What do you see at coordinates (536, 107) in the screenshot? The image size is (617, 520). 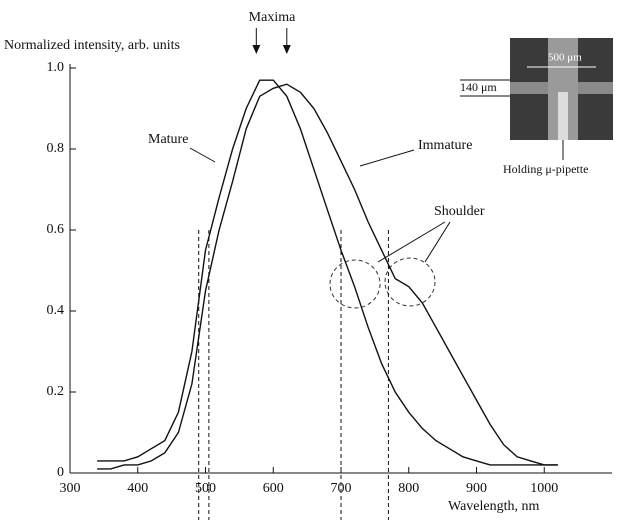 I see `inset: 500 μm 140 μm Holding μ-pipette` at bounding box center [536, 107].